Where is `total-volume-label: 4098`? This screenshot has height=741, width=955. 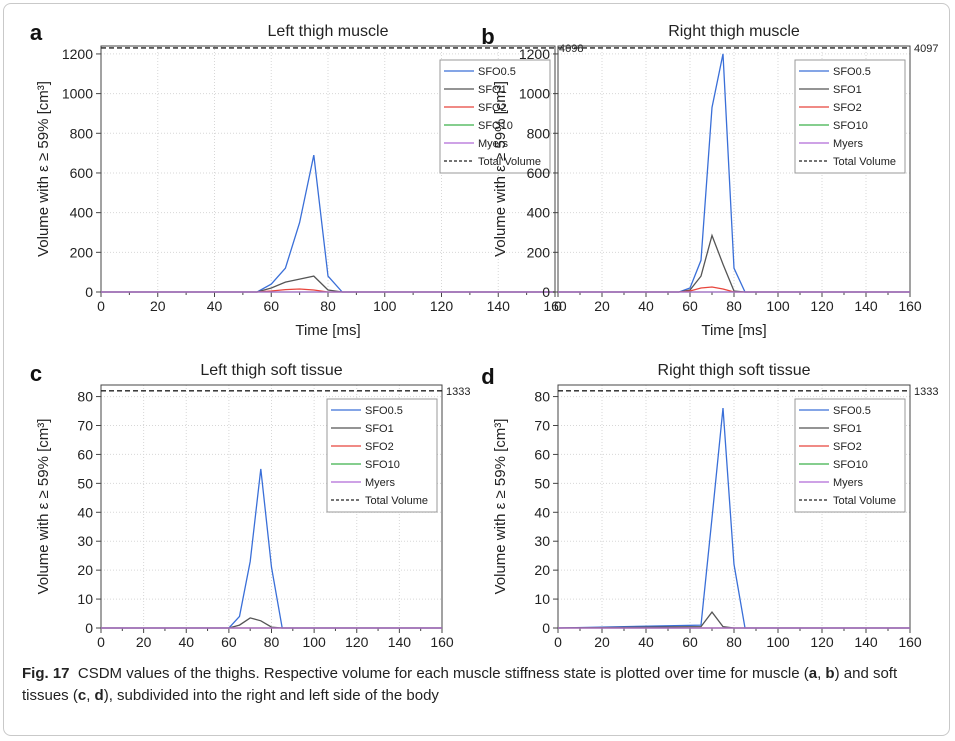 total-volume-label: 4098 is located at coordinates (571, 49).